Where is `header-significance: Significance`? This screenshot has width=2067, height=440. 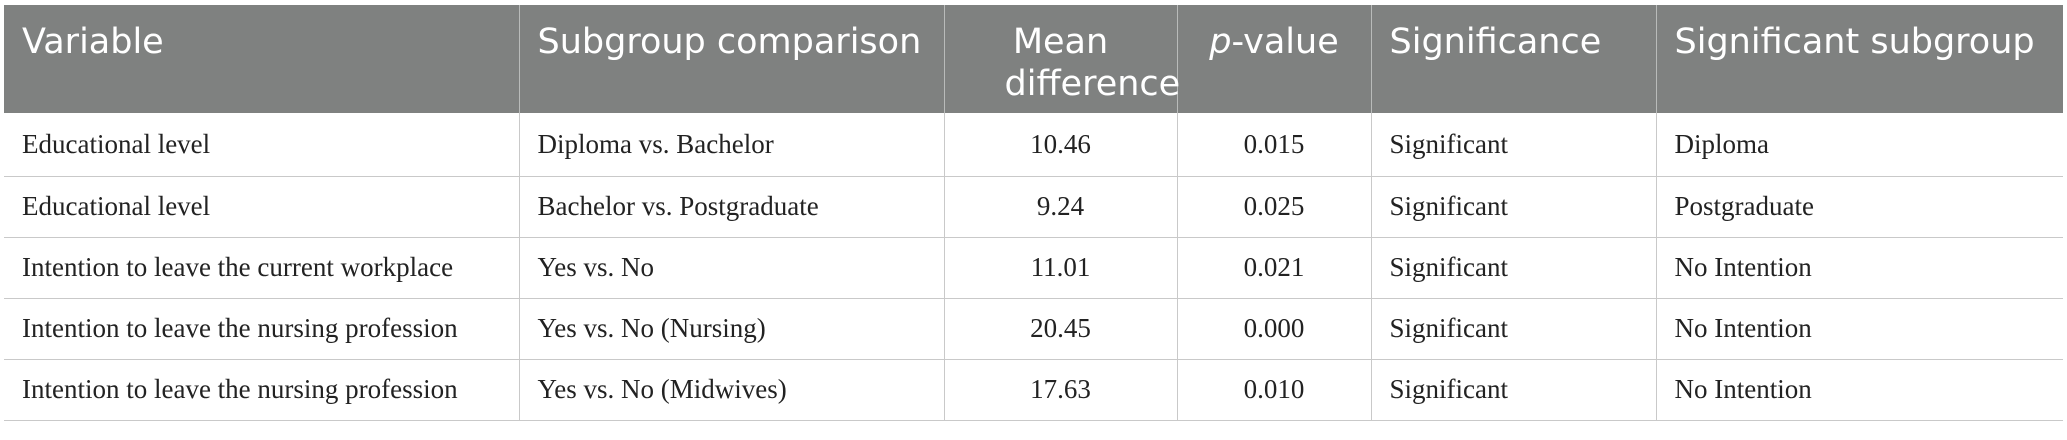 header-significance: Significance is located at coordinates (1513, 59).